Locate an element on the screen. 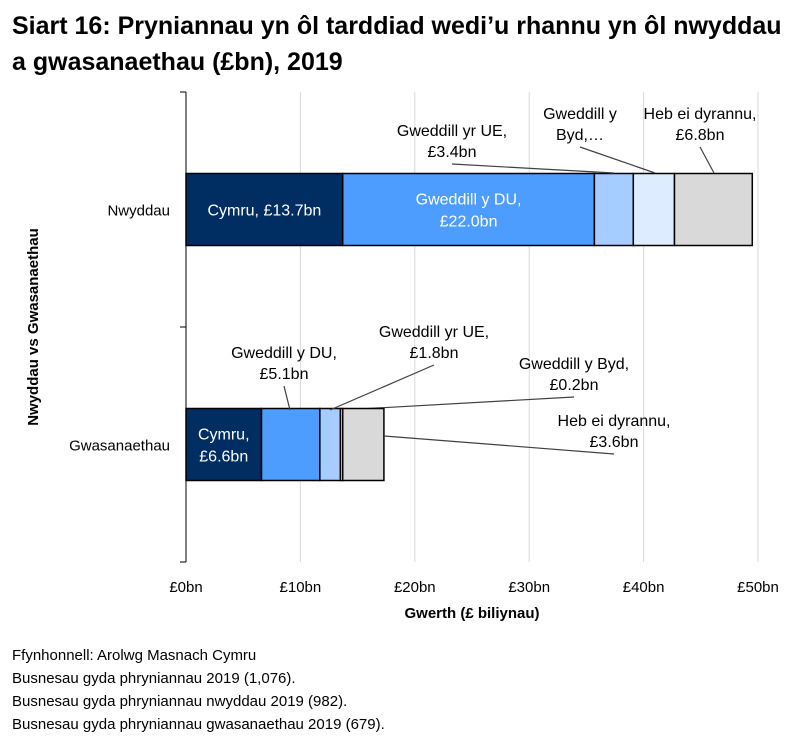  x-tick-label: £0bn is located at coordinates (185, 587).